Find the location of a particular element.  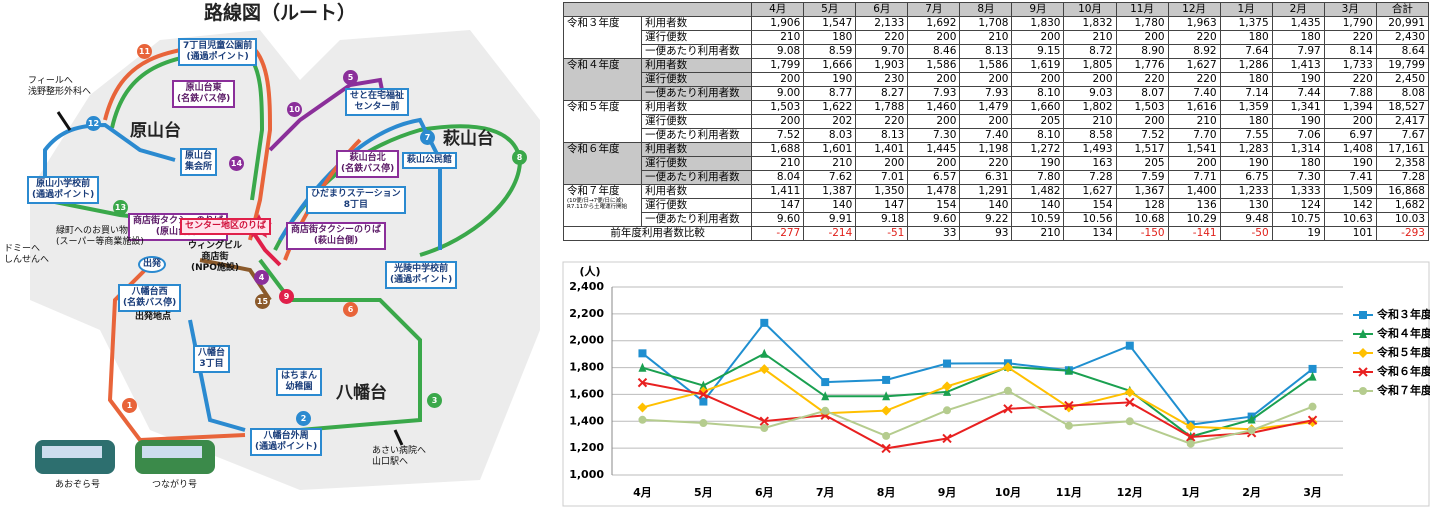

header-cell is located at coordinates (657, 9).